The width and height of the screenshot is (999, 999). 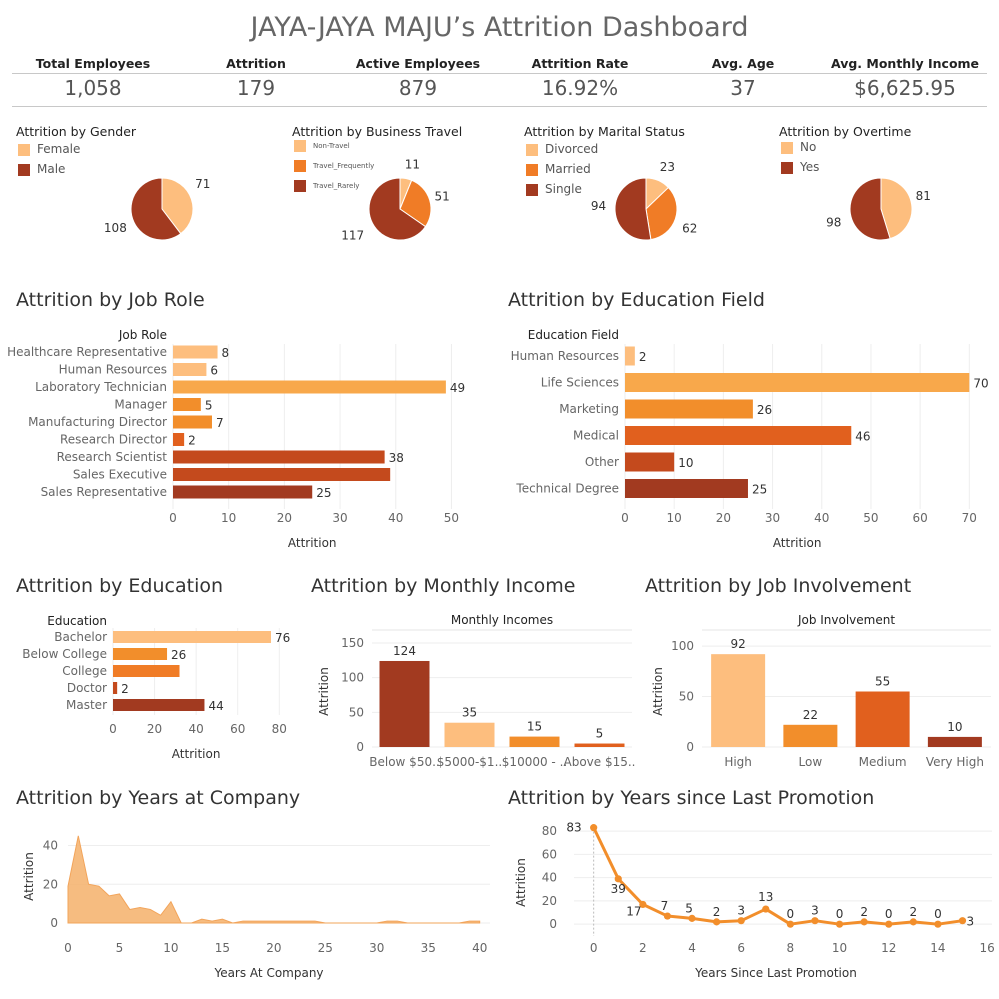 I want to click on legend-item-single: Single, so click(x=554, y=189).